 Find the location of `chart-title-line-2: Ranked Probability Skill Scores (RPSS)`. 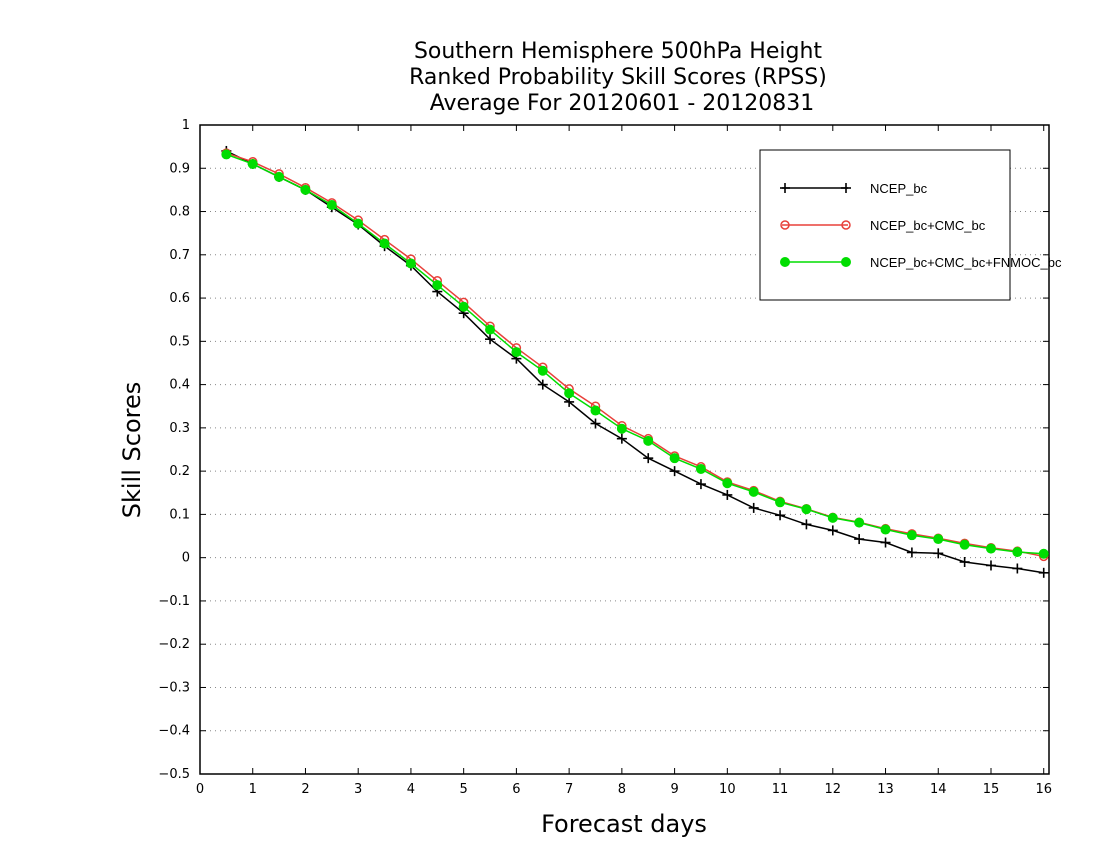

chart-title-line-2: Ranked Probability Skill Scores (RPSS) is located at coordinates (618, 77).